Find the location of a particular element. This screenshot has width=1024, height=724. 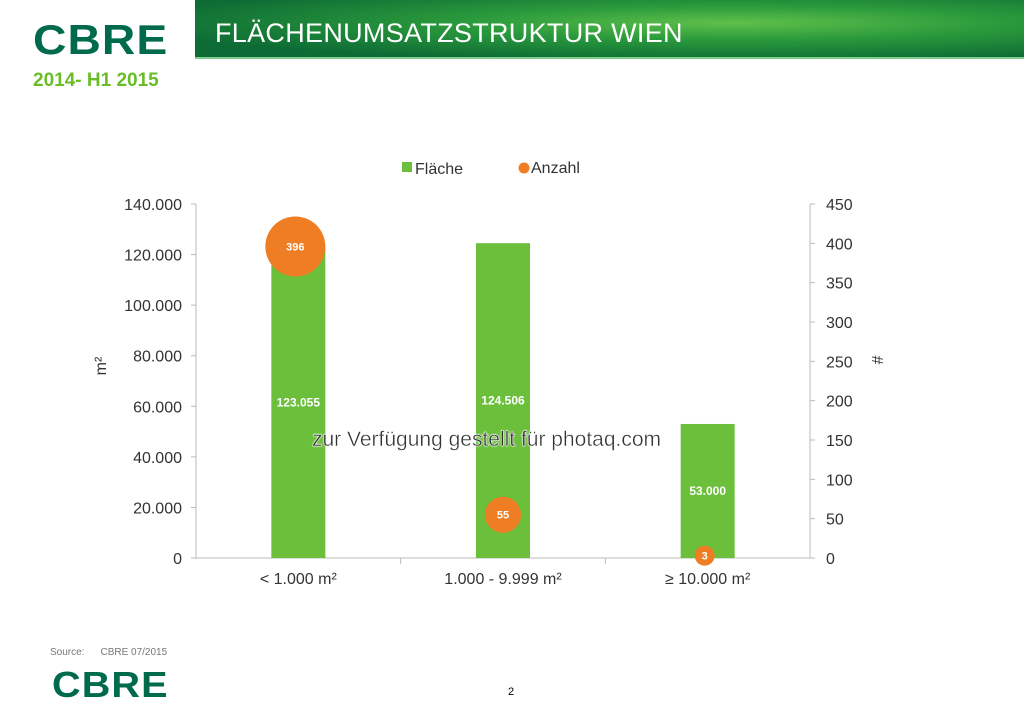

y2-tick-label: 0 is located at coordinates (830, 559).